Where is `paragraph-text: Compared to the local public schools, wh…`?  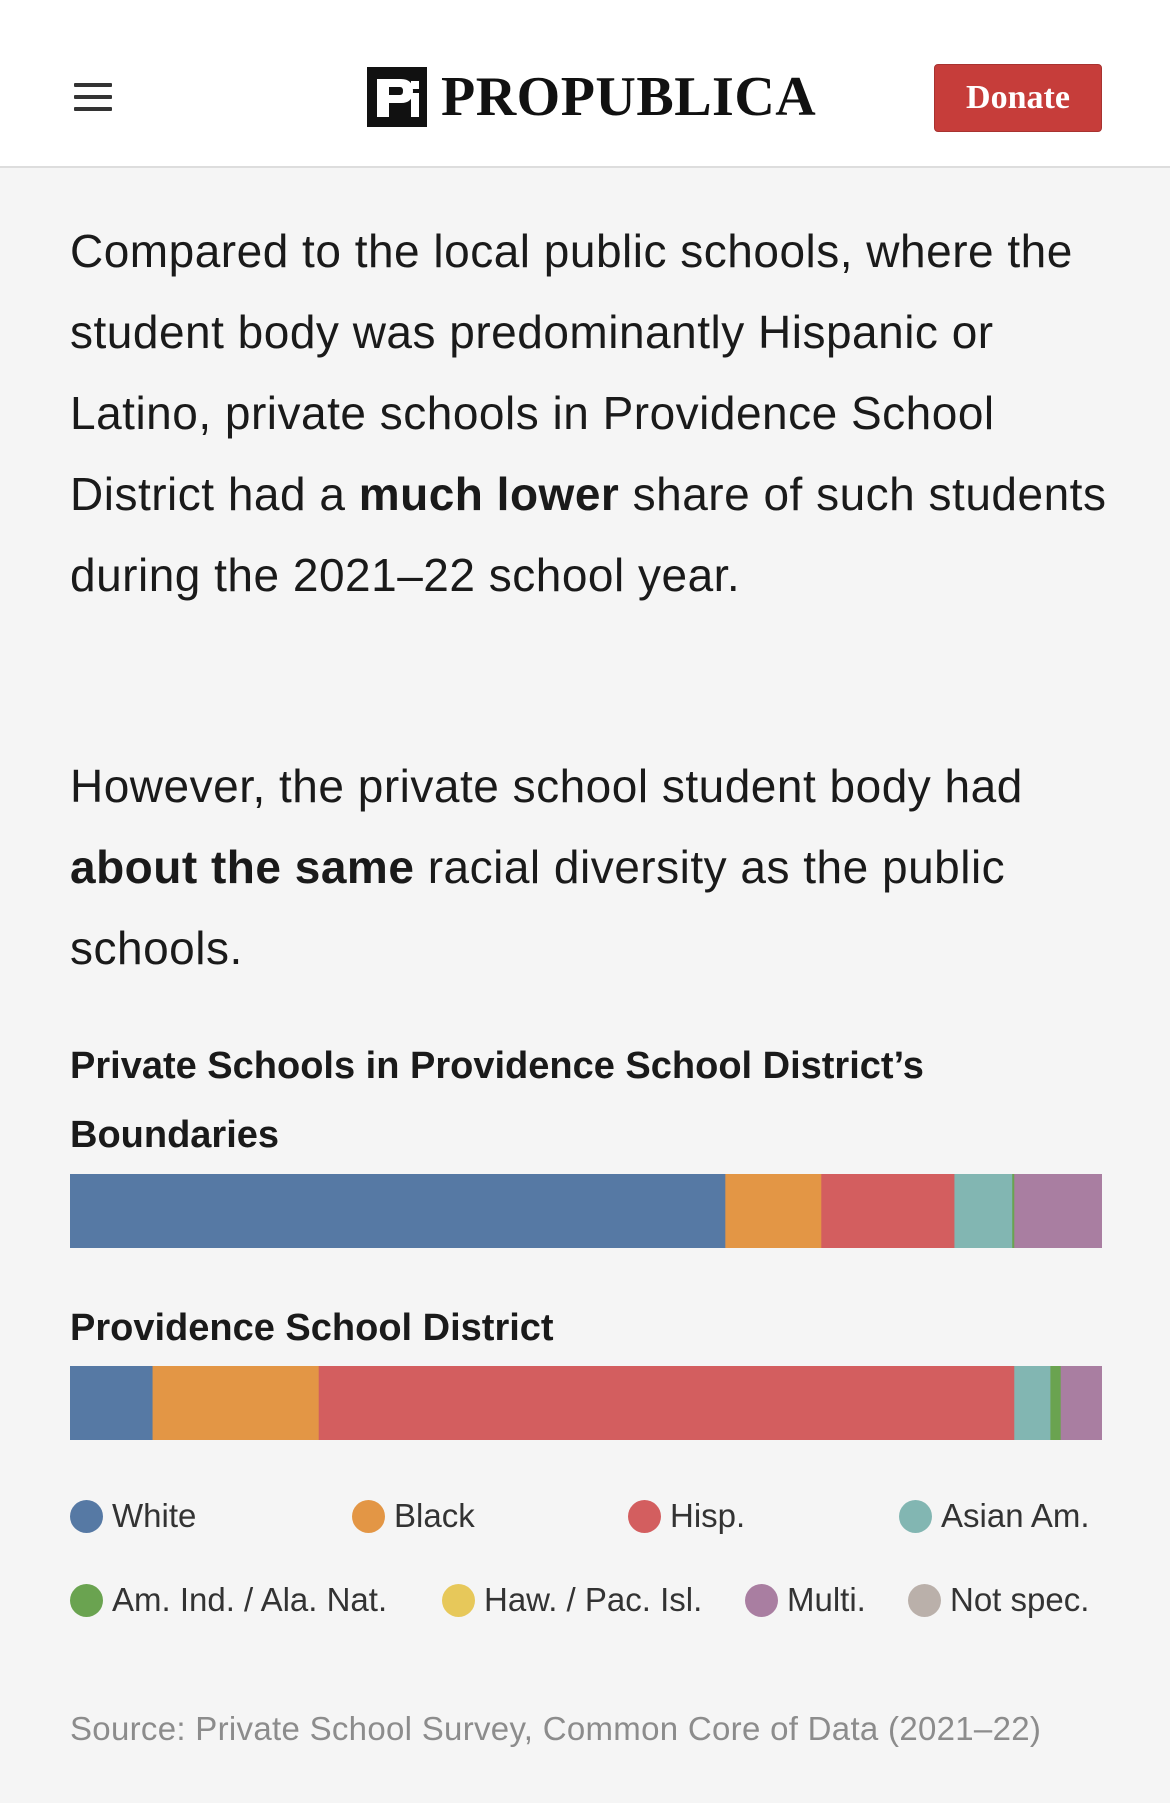
paragraph-text: Compared to the local public schools, wh… is located at coordinates (571, 372).